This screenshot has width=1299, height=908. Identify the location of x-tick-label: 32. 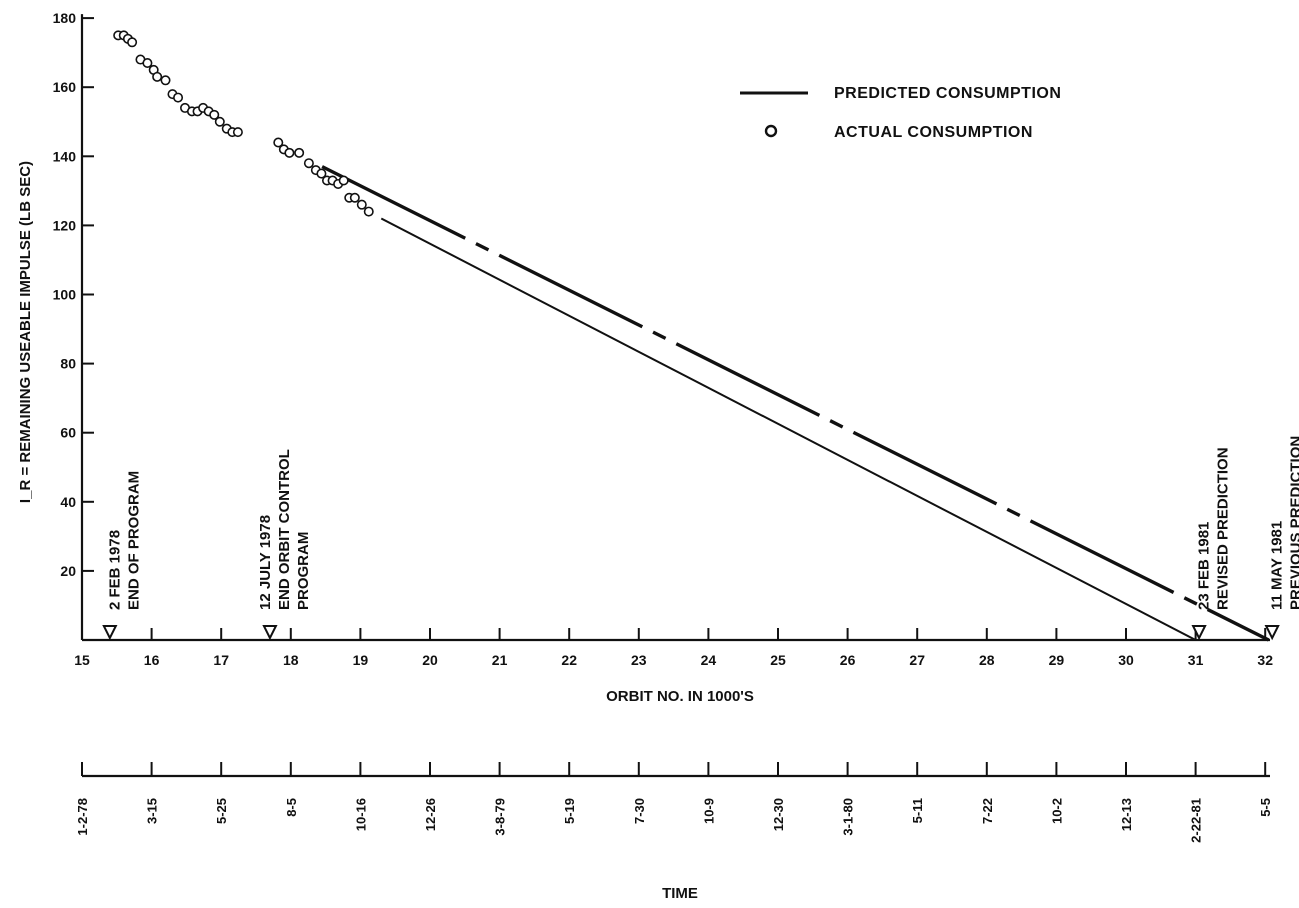
(1265, 660).